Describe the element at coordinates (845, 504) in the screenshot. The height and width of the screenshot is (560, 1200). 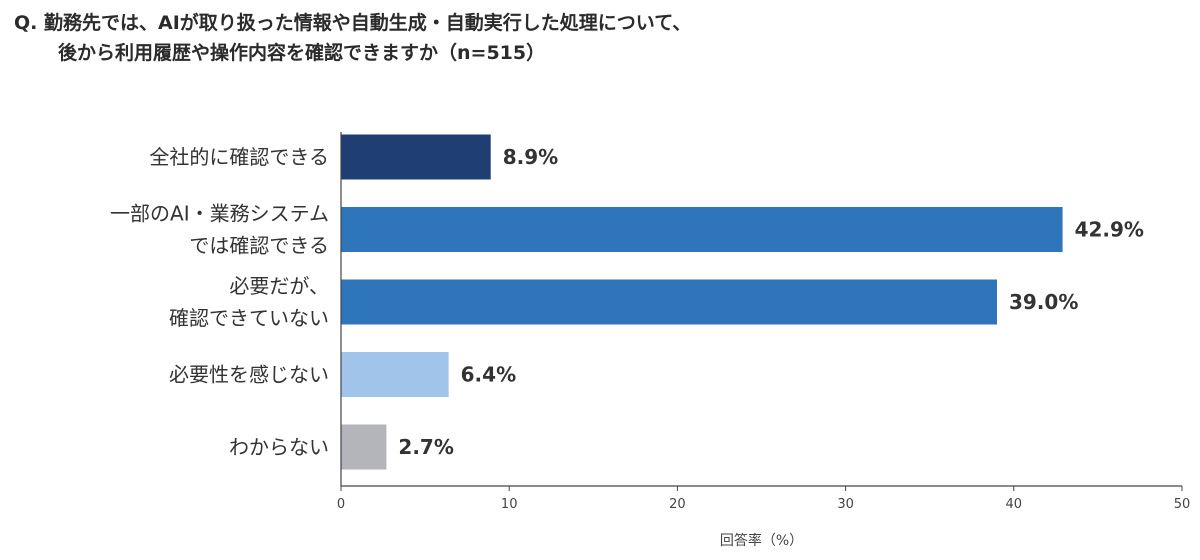
I see `x-tick-label-3: 30` at that location.